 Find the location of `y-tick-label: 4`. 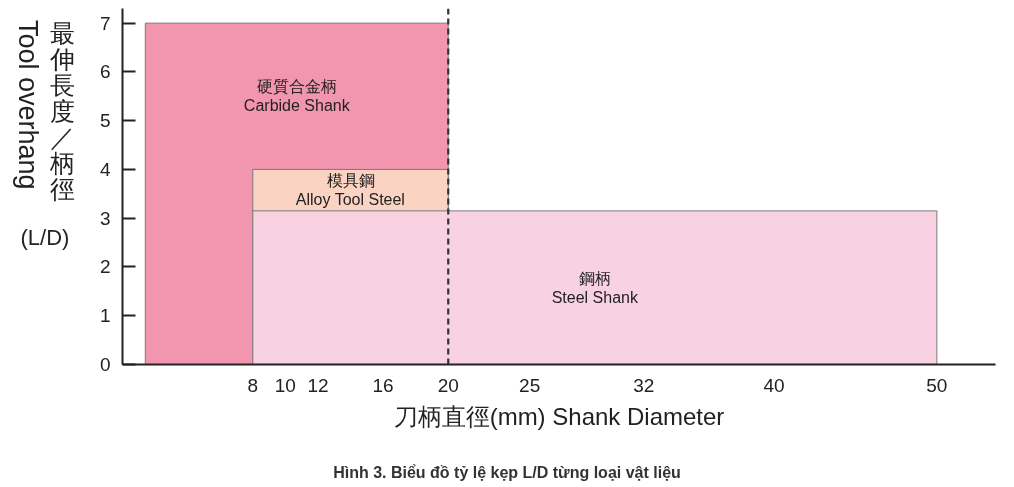

y-tick-label: 4 is located at coordinates (105, 169).